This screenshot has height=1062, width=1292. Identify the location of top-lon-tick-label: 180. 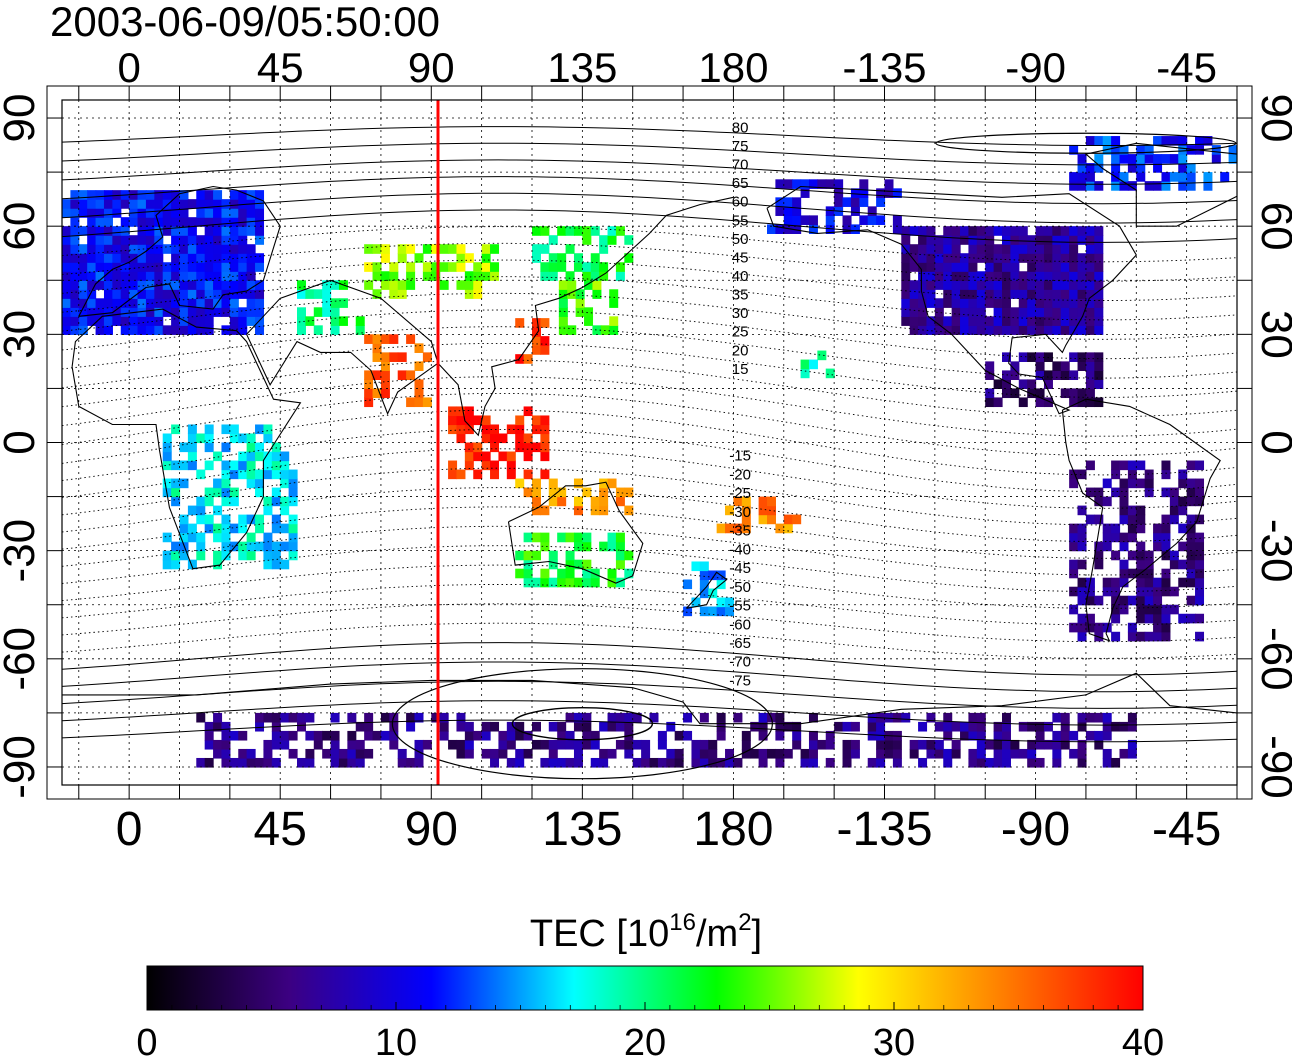
(733, 67).